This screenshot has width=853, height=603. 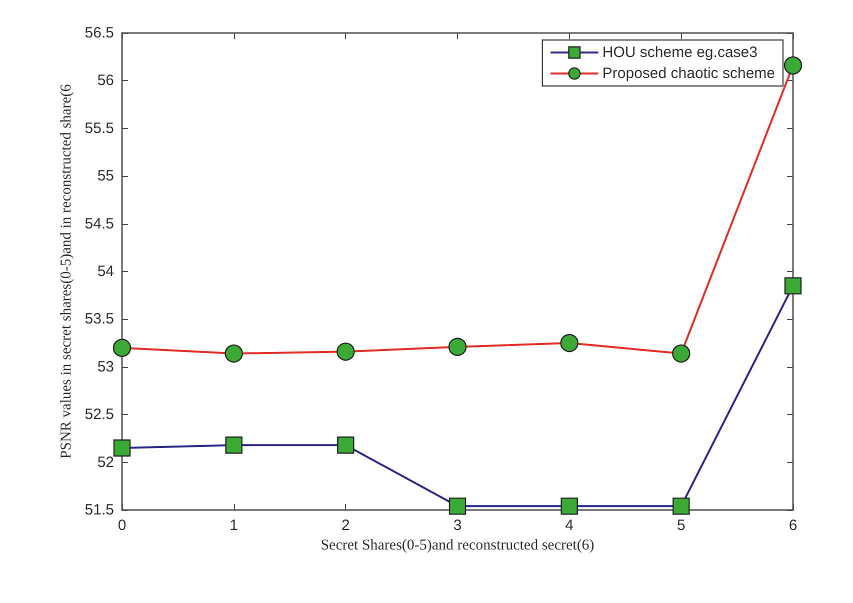 What do you see at coordinates (457, 525) in the screenshot?
I see `x-tick-label: 3` at bounding box center [457, 525].